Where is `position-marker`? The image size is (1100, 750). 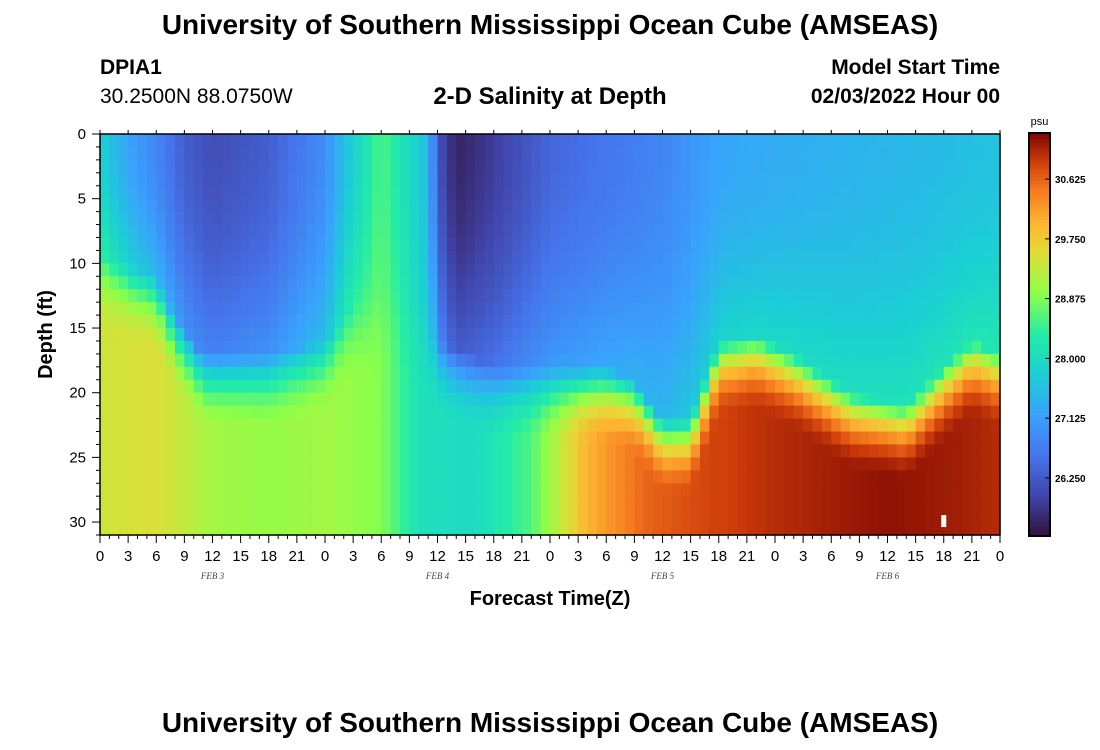 position-marker is located at coordinates (944, 521).